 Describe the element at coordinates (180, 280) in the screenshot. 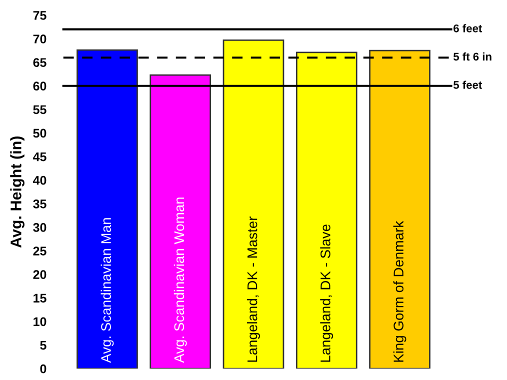

I see `x-tick-label: Avg. Scandinavian Woman` at that location.